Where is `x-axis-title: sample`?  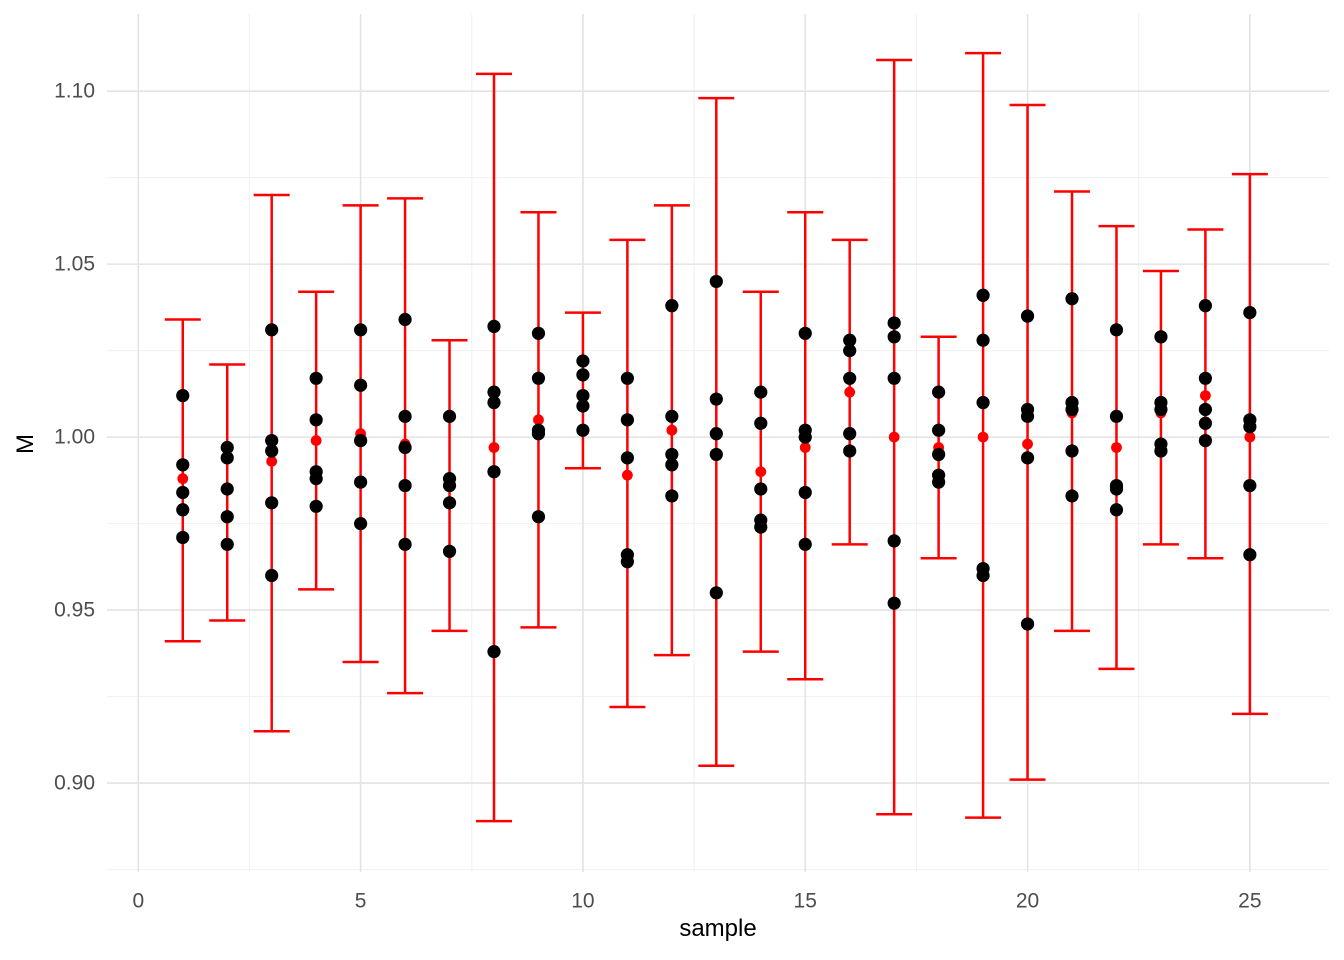
x-axis-title: sample is located at coordinates (718, 928).